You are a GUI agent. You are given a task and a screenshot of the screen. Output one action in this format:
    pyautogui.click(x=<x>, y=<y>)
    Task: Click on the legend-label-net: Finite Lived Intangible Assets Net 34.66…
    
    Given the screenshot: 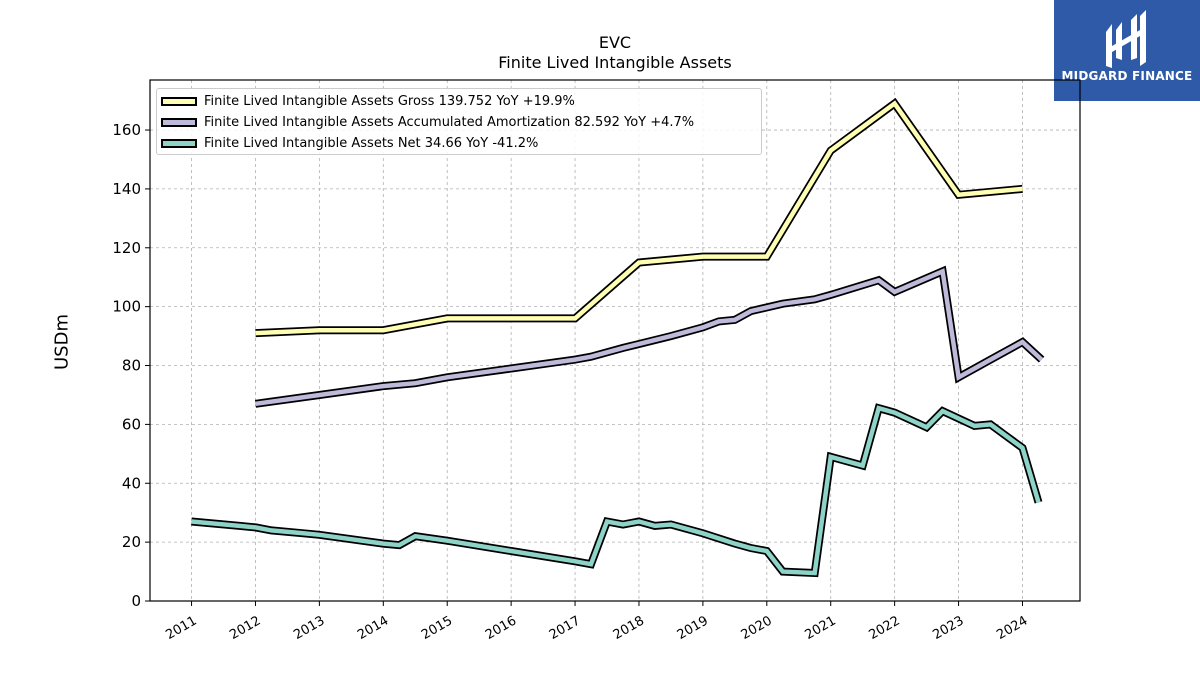 What is the action you would take?
    pyautogui.click(x=371, y=143)
    